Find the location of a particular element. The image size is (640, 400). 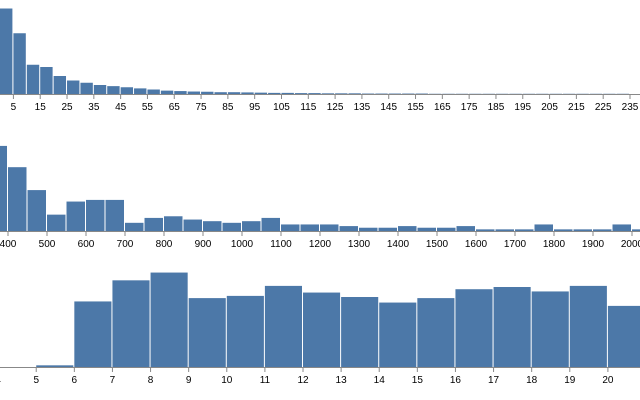

x-tick-label: 1200 is located at coordinates (320, 244).